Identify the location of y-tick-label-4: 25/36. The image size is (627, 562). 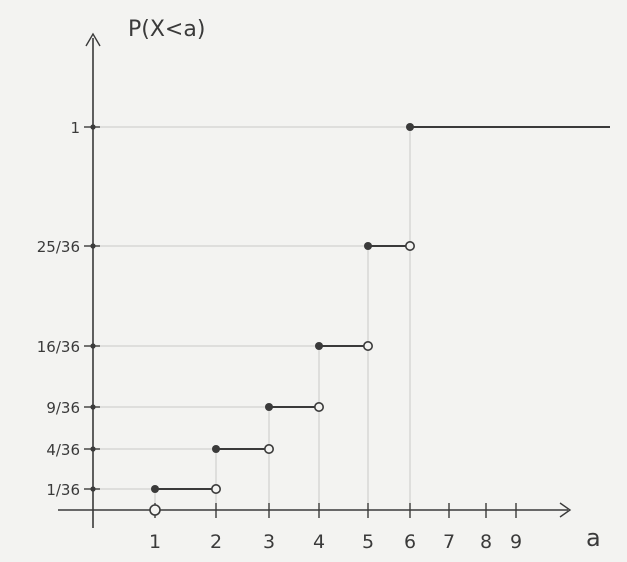
(58, 247).